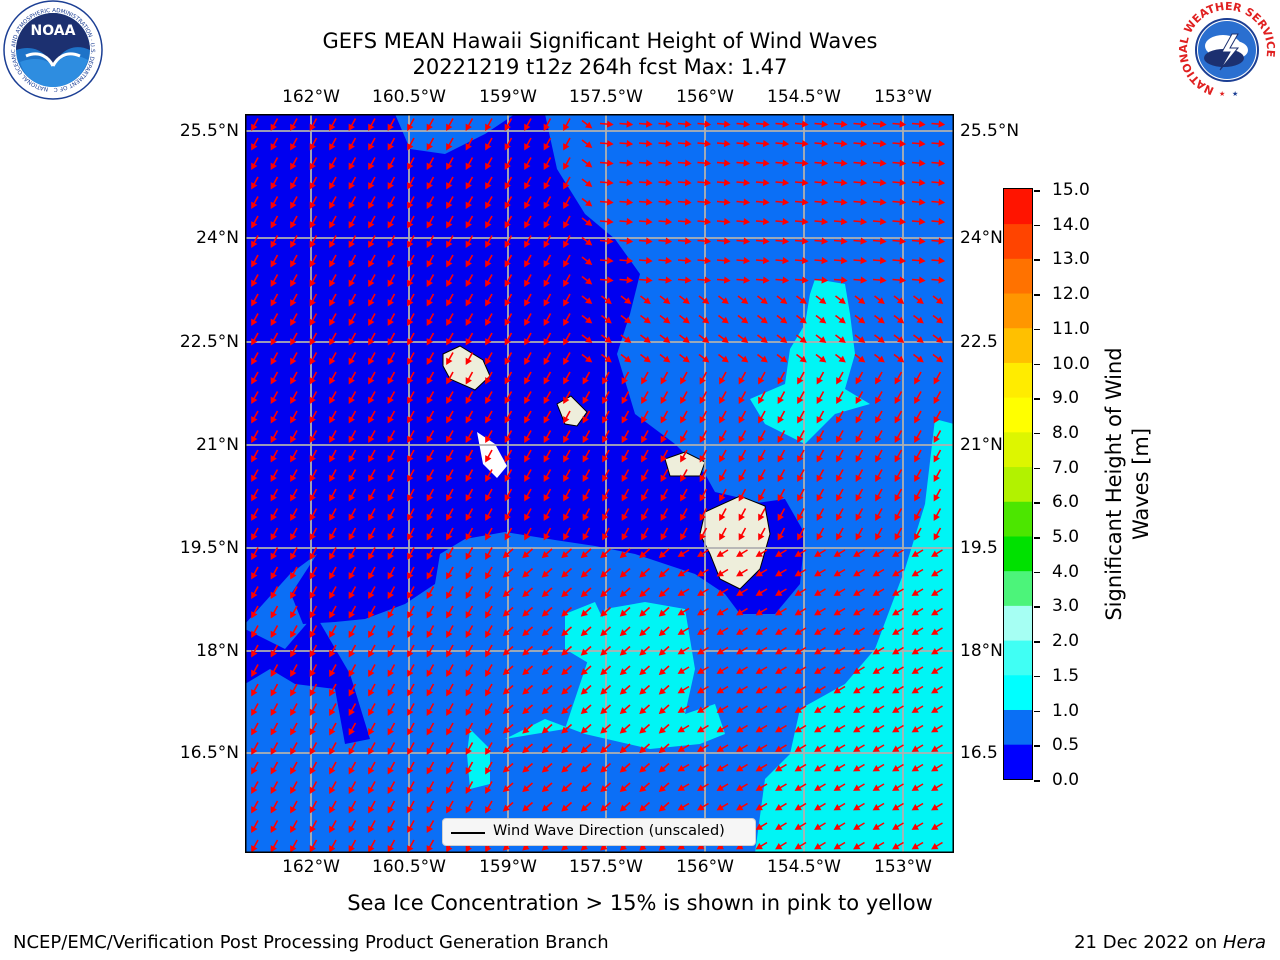 The height and width of the screenshot is (960, 1280). What do you see at coordinates (1066, 641) in the screenshot?
I see `colorbar-tick-label: 2.0` at bounding box center [1066, 641].